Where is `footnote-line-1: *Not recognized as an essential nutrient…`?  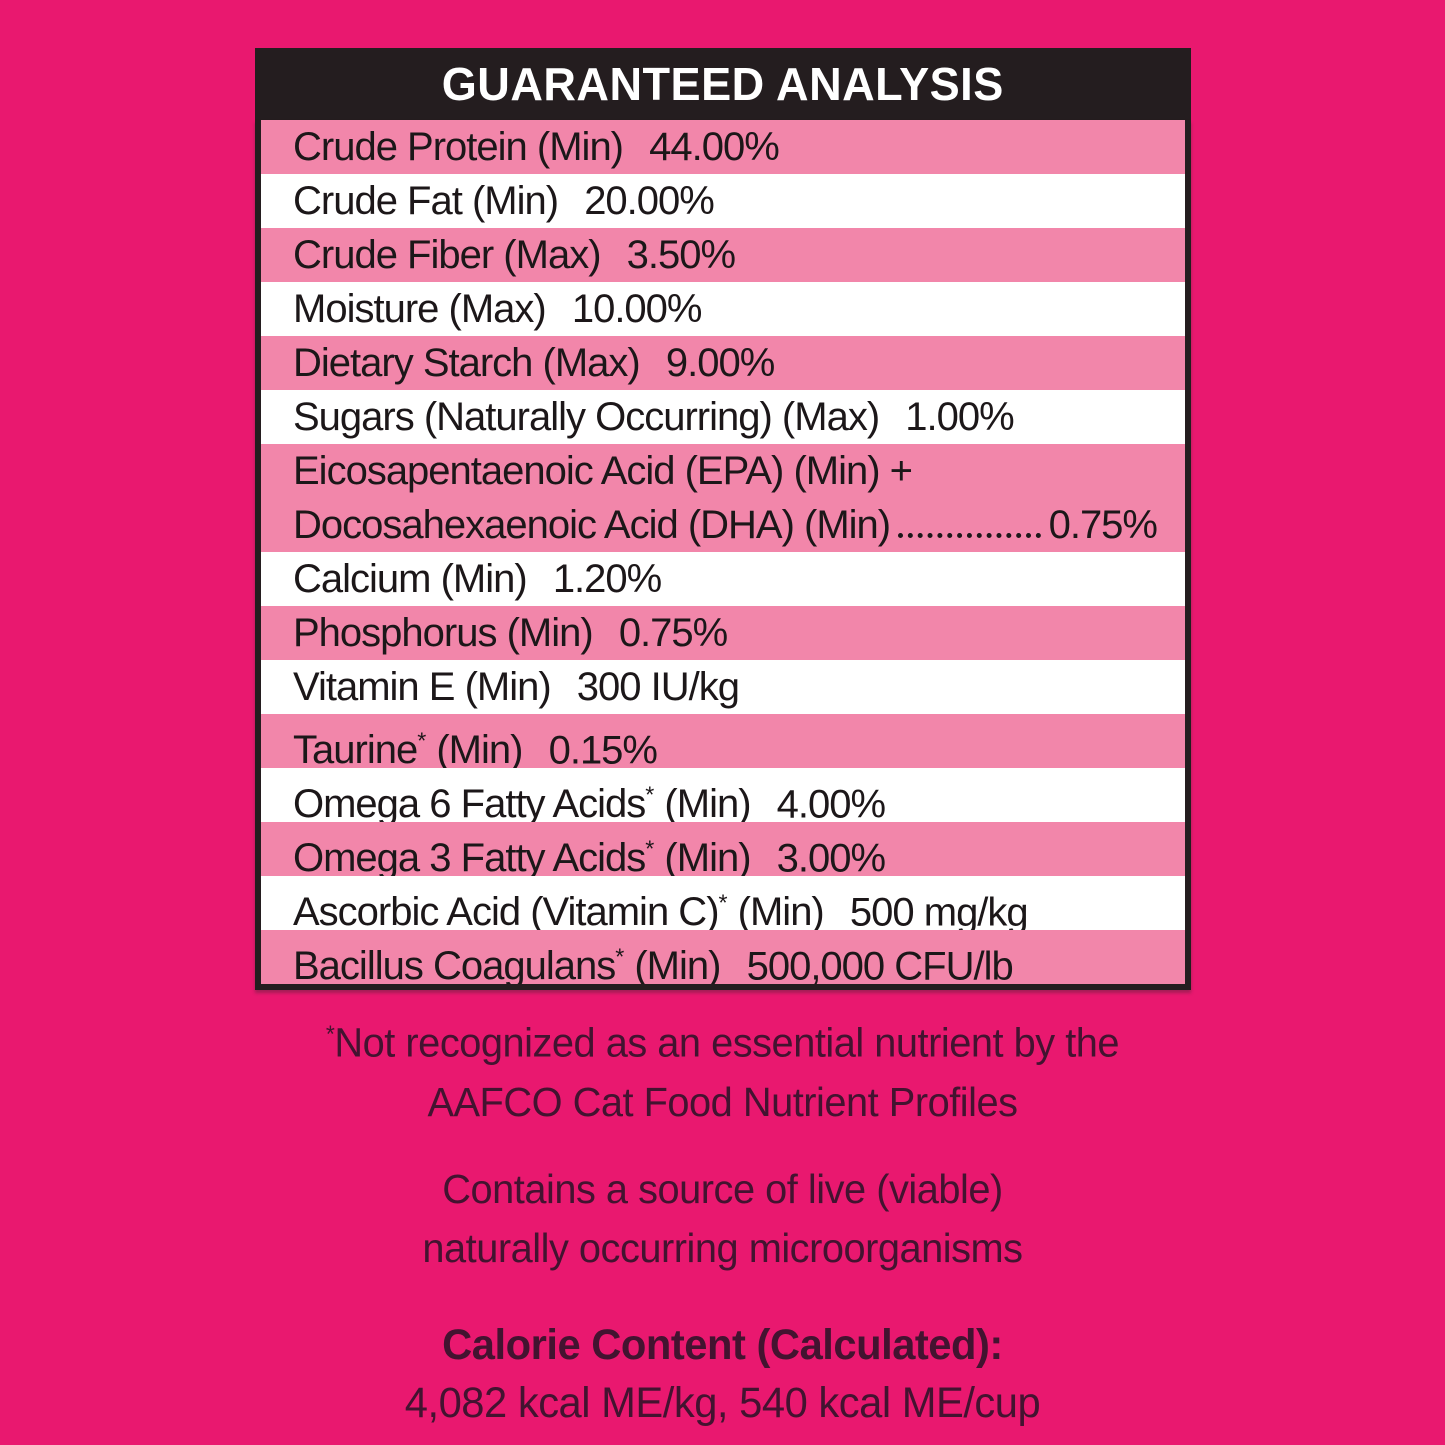
footnote-line-1: *Not recognized as an essential nutrient… is located at coordinates (723, 1039).